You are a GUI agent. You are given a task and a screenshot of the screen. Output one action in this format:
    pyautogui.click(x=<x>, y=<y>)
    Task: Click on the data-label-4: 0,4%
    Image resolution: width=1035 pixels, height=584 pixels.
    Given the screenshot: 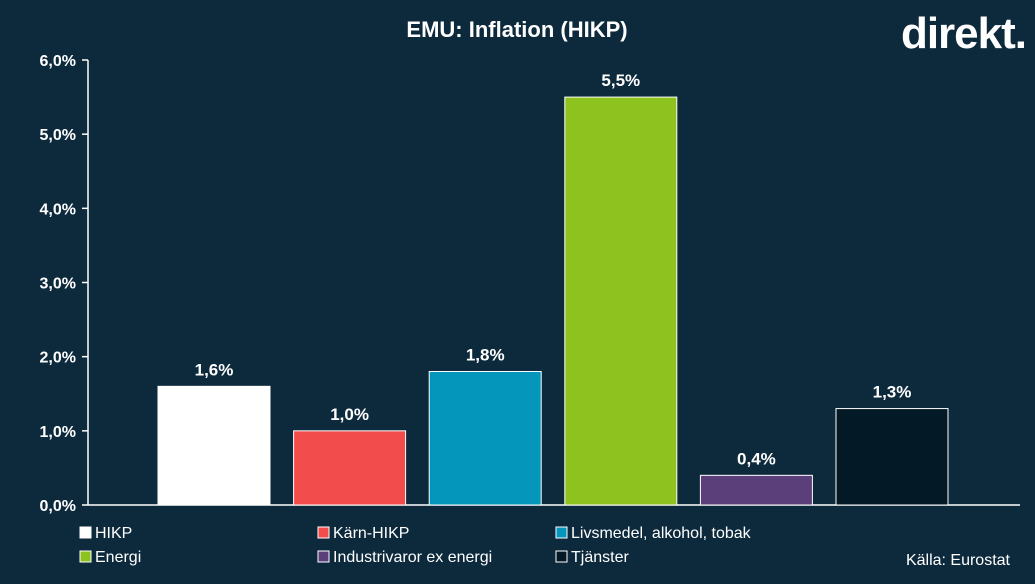 What is the action you would take?
    pyautogui.click(x=756, y=458)
    